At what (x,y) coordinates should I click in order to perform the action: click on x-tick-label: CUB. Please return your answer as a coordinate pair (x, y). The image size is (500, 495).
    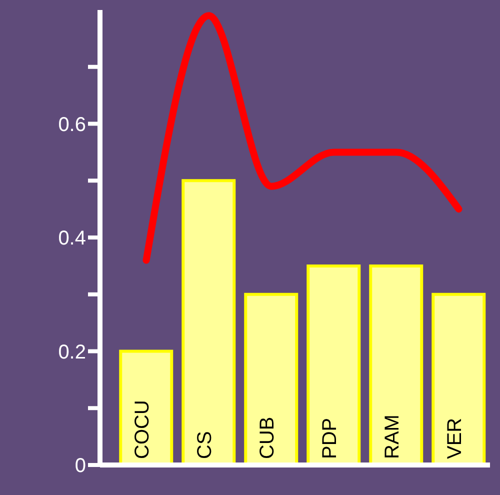
    Looking at the image, I should click on (267, 437).